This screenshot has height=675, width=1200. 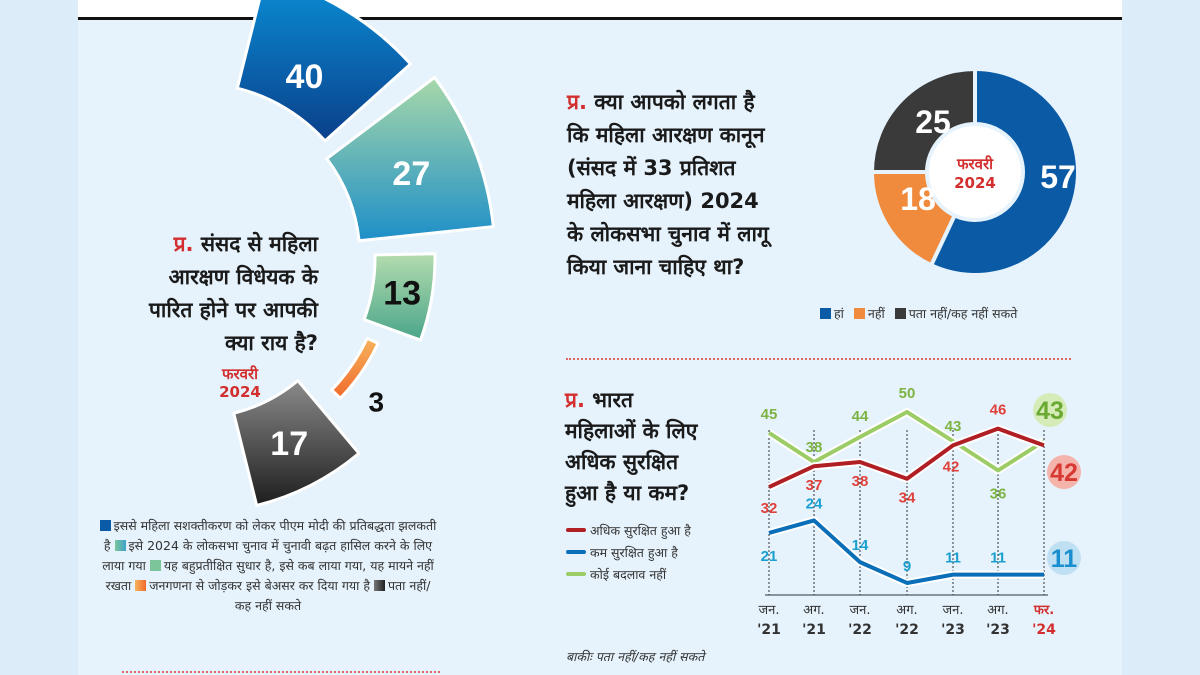 I want to click on data-label: 36, so click(x=998, y=493).